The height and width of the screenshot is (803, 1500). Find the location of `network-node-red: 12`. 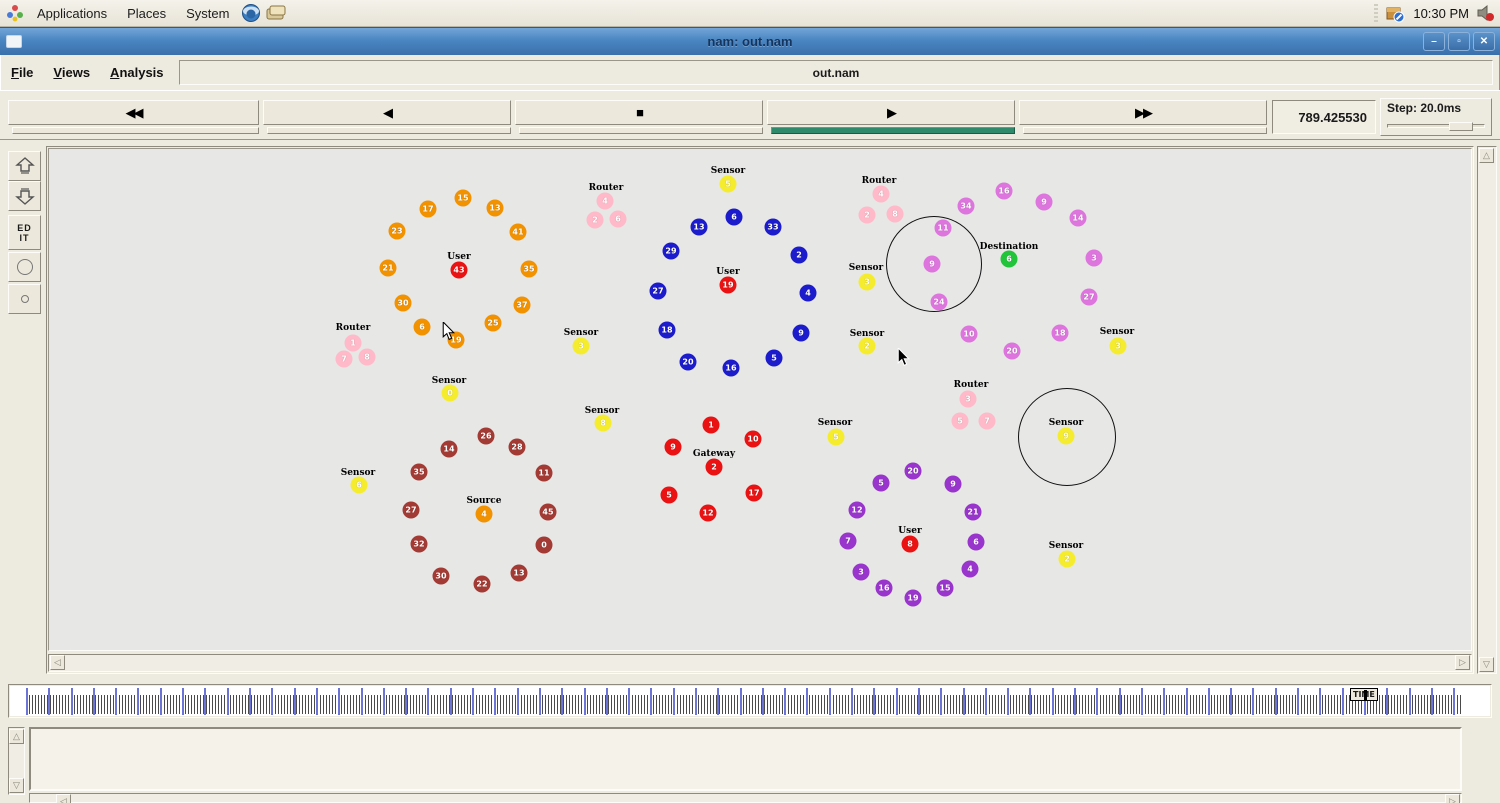

network-node-red: 12 is located at coordinates (708, 513).